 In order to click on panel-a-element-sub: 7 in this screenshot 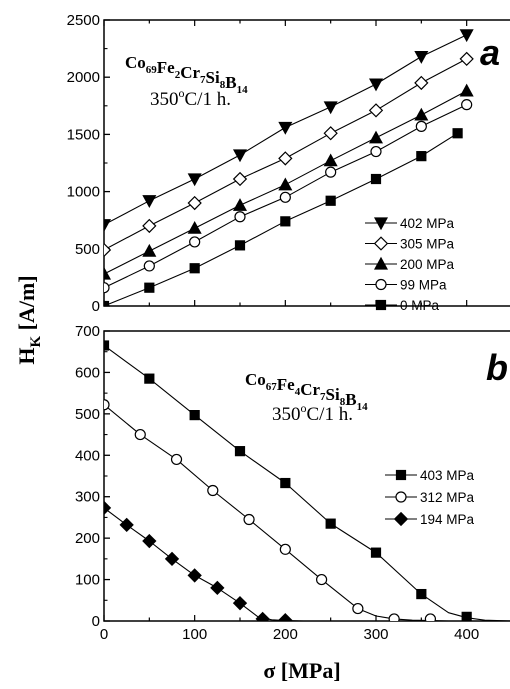, I will do `click(203, 80)`.